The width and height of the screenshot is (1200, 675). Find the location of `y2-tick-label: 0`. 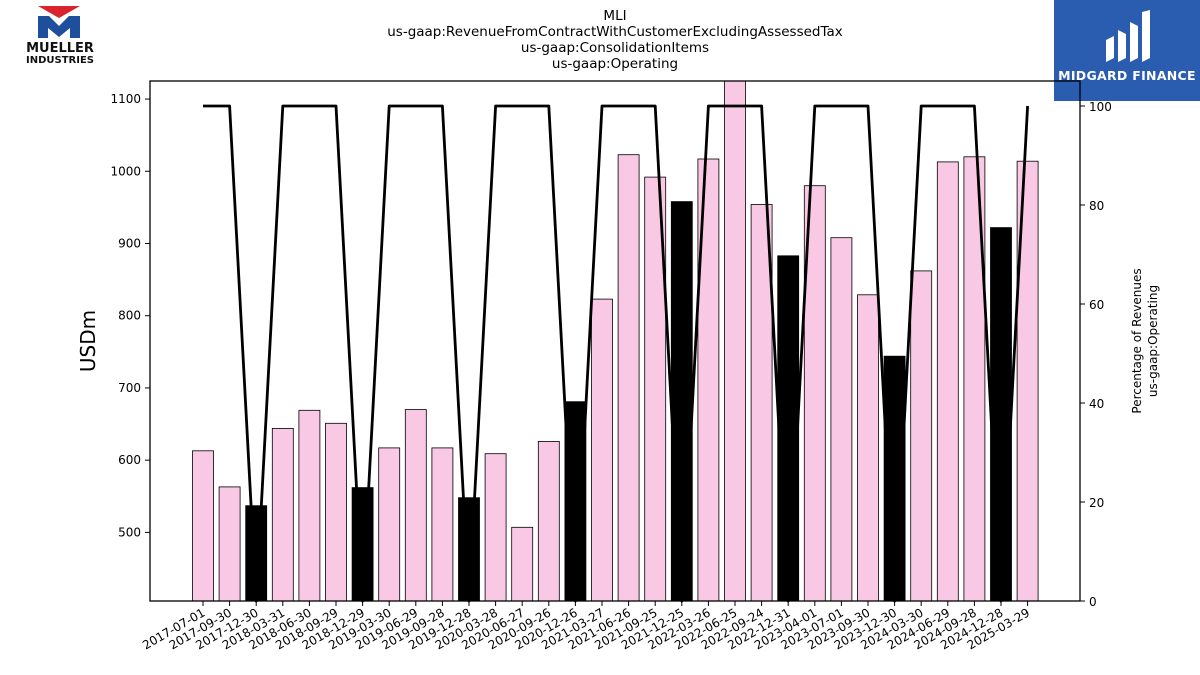

y2-tick-label: 0 is located at coordinates (1093, 602).